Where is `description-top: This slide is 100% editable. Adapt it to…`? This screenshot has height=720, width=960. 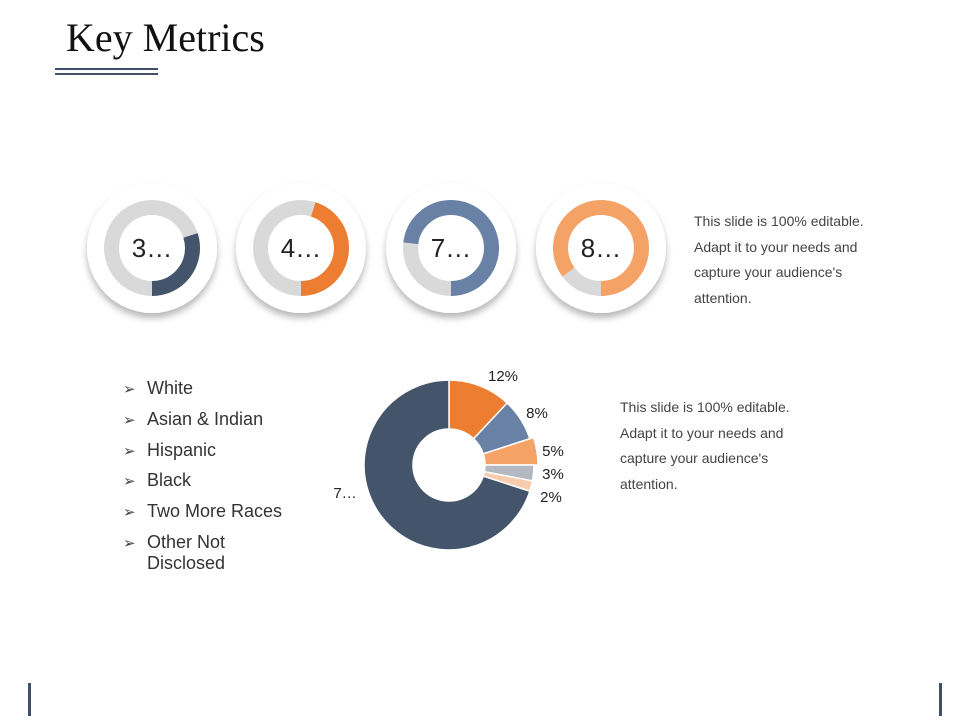
description-top: This slide is 100% editable. Adapt it to… is located at coordinates (779, 259).